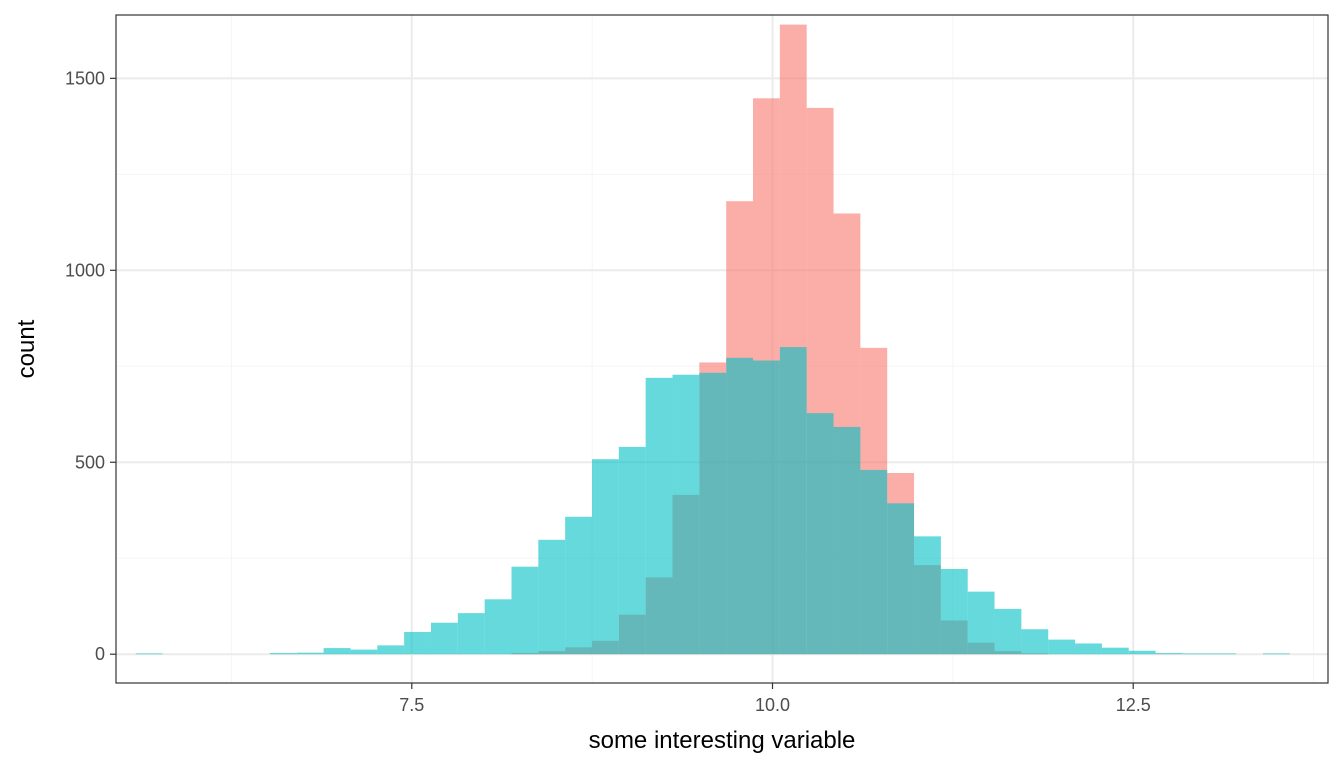  I want to click on x-axis-title: some interesting variable, so click(722, 740).